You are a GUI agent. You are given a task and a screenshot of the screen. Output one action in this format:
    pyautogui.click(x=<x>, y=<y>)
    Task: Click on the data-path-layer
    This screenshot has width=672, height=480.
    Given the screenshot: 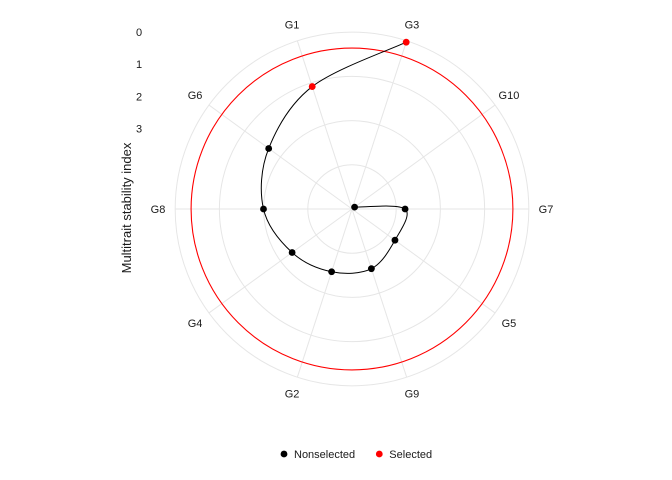 What is the action you would take?
    pyautogui.click(x=334, y=157)
    